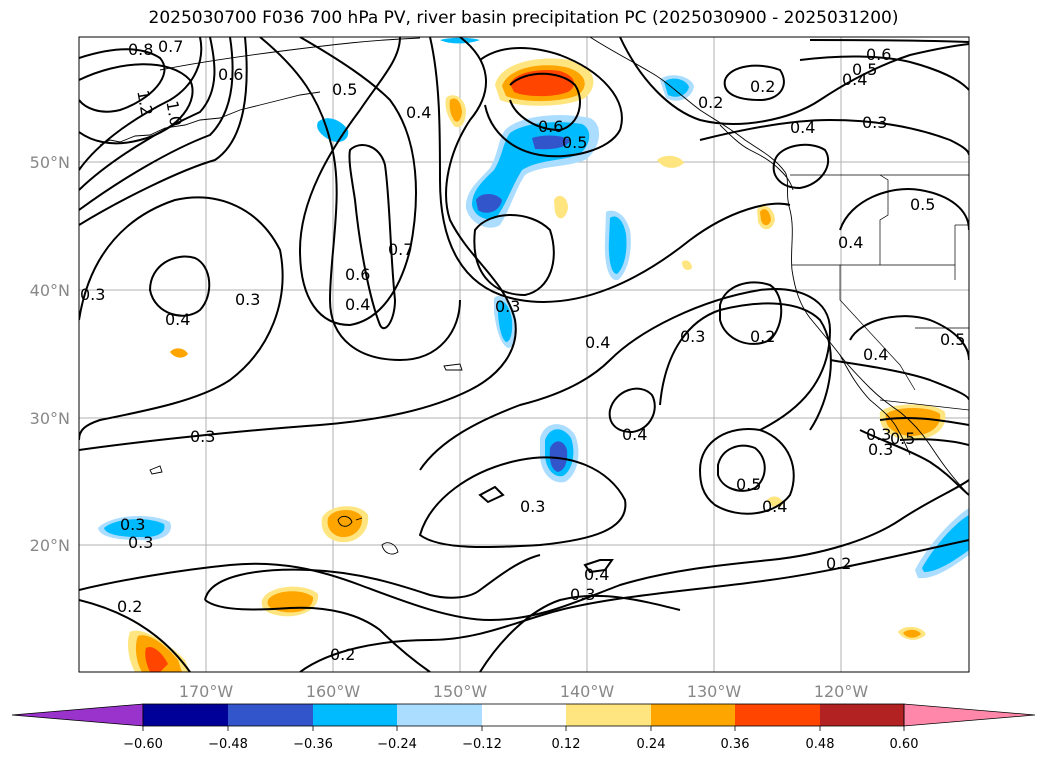 The image size is (1047, 765). I want to click on contour-label: 0.6, so click(357, 274).